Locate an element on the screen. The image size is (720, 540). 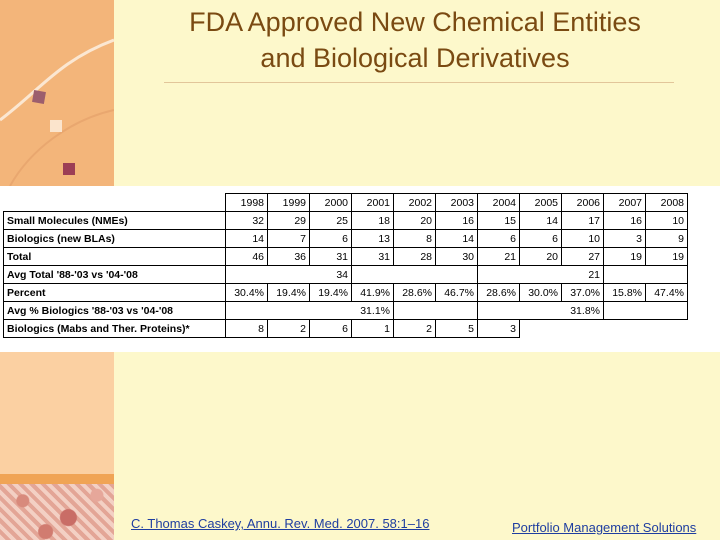
table-row: Total 46 36 31 31 28 30 21 20 27 19 19 is located at coordinates (345, 256).